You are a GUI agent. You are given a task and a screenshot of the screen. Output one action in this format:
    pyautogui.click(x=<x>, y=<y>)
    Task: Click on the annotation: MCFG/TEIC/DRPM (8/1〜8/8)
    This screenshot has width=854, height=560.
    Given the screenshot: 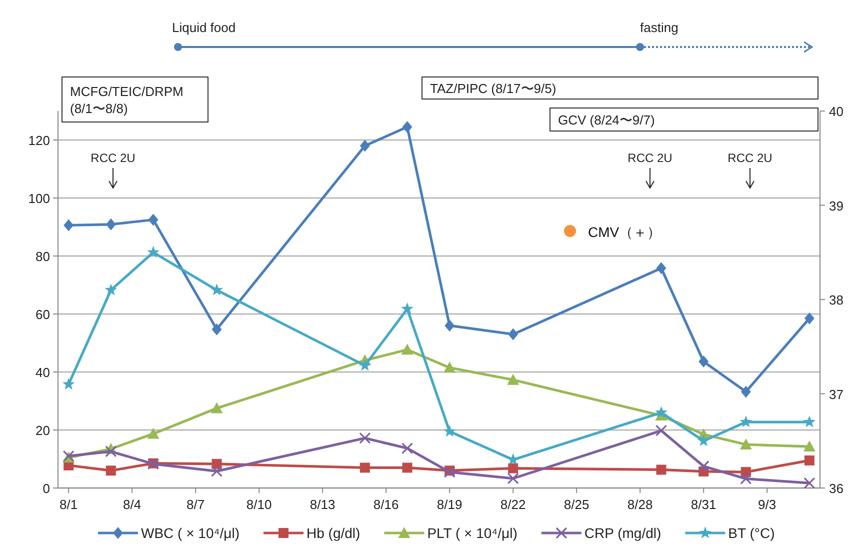 What is the action you would take?
    pyautogui.click(x=127, y=100)
    